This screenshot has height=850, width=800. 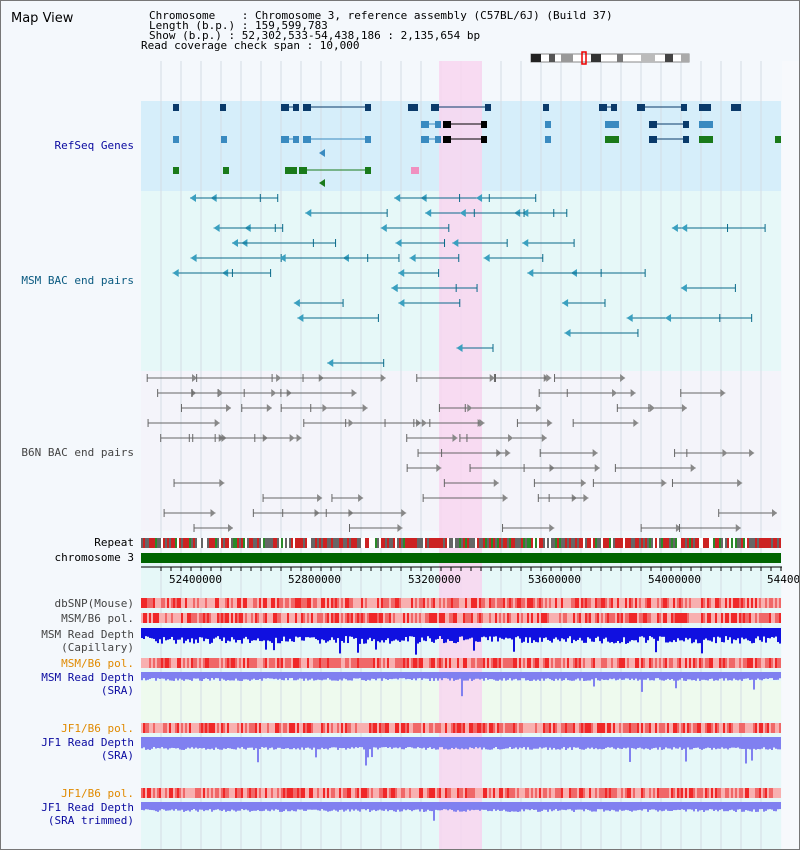 What do you see at coordinates (460, 455) in the screenshot?
I see `selected-region-highlight` at bounding box center [460, 455].